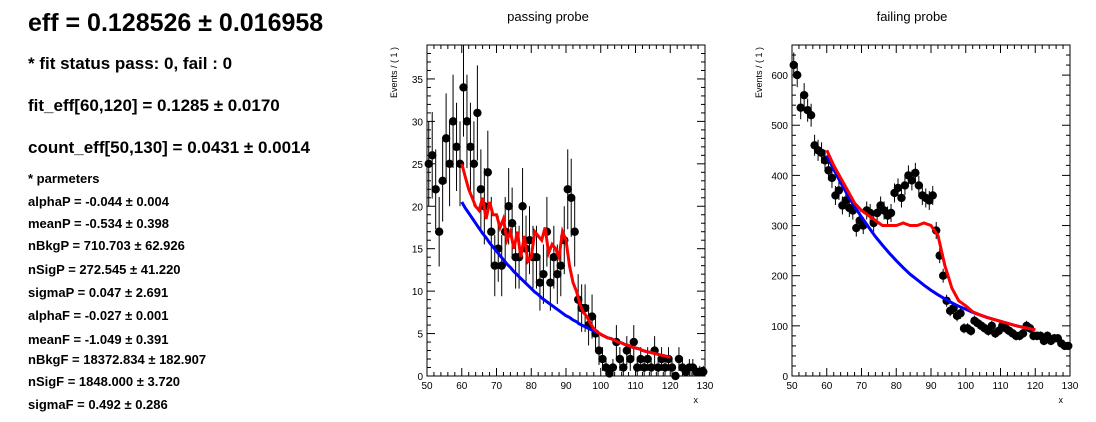  Describe the element at coordinates (779, 327) in the screenshot. I see `y-tick-label: 100` at that location.